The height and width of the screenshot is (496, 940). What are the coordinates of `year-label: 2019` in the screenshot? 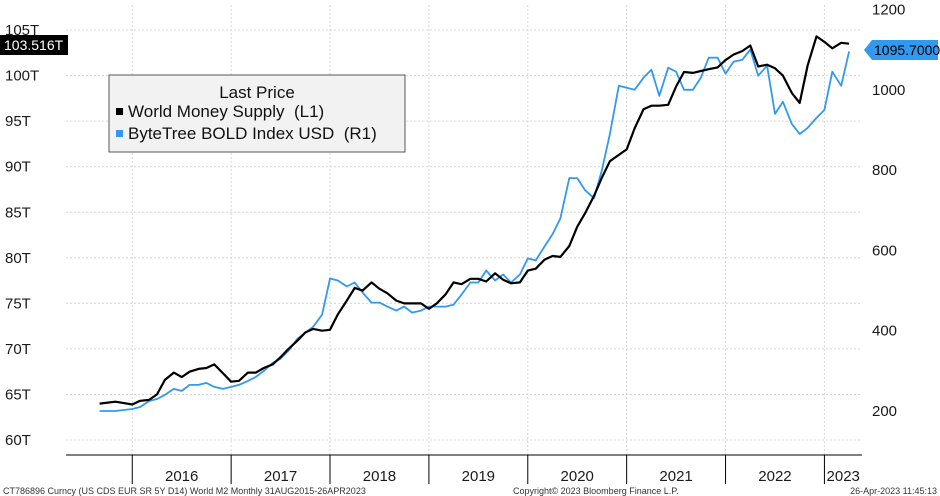 It's located at (478, 476).